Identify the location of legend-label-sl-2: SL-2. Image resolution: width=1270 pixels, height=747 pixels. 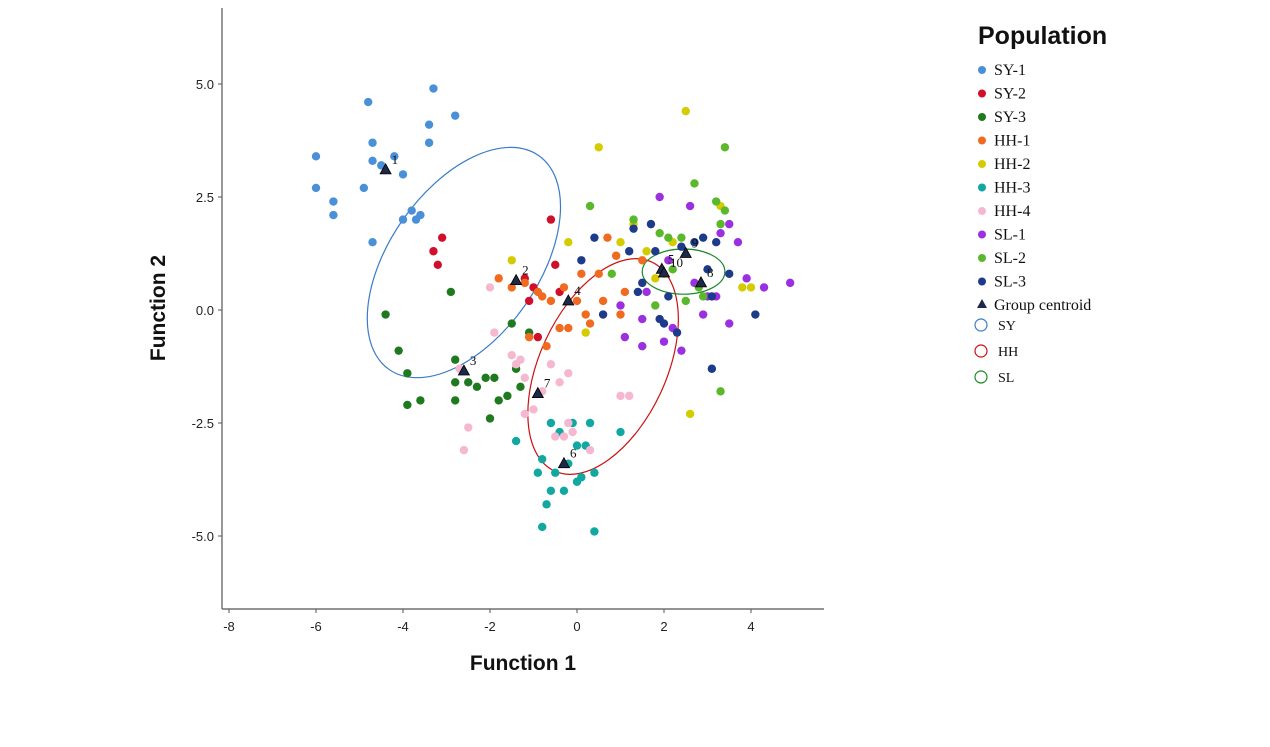
(1010, 258).